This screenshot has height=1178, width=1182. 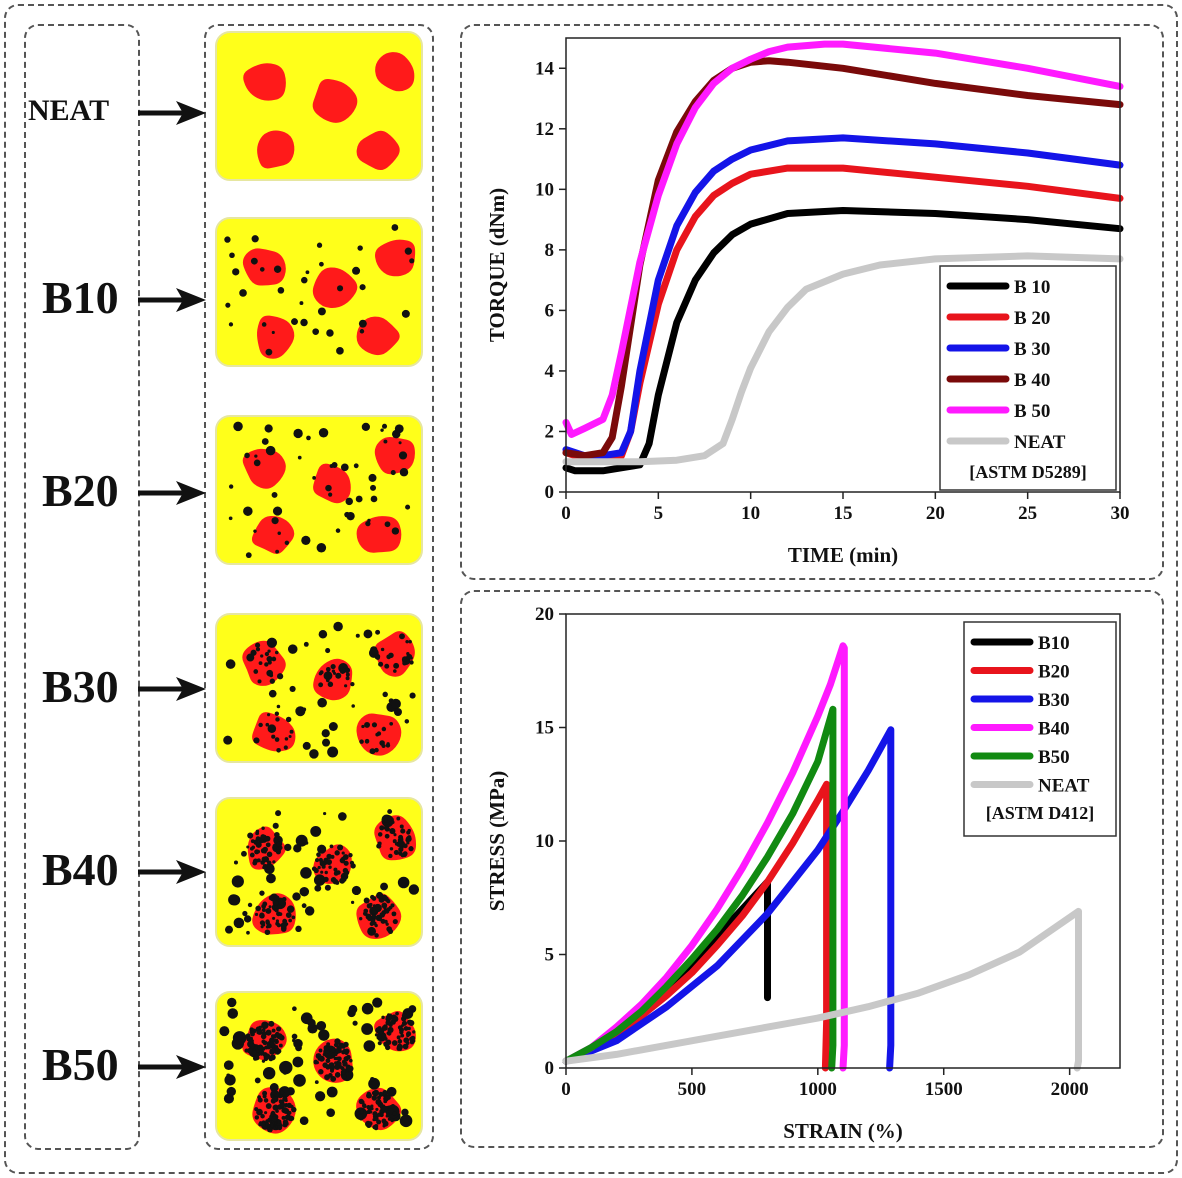 What do you see at coordinates (935, 513) in the screenshot?
I see `x-tick-label: 20` at bounding box center [935, 513].